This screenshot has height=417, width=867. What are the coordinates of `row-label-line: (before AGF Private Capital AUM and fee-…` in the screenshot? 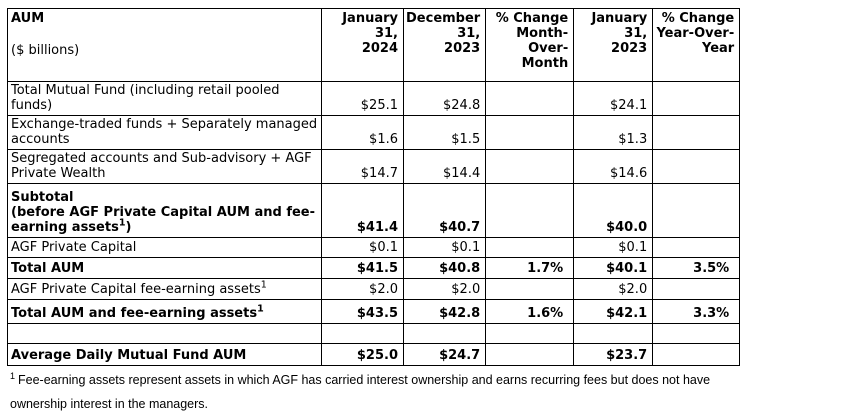 It's located at (165, 220).